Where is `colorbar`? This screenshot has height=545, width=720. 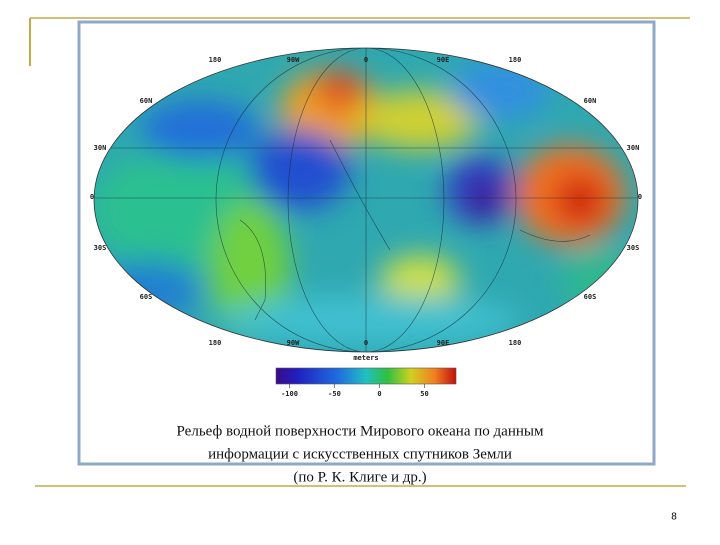
colorbar is located at coordinates (366, 376).